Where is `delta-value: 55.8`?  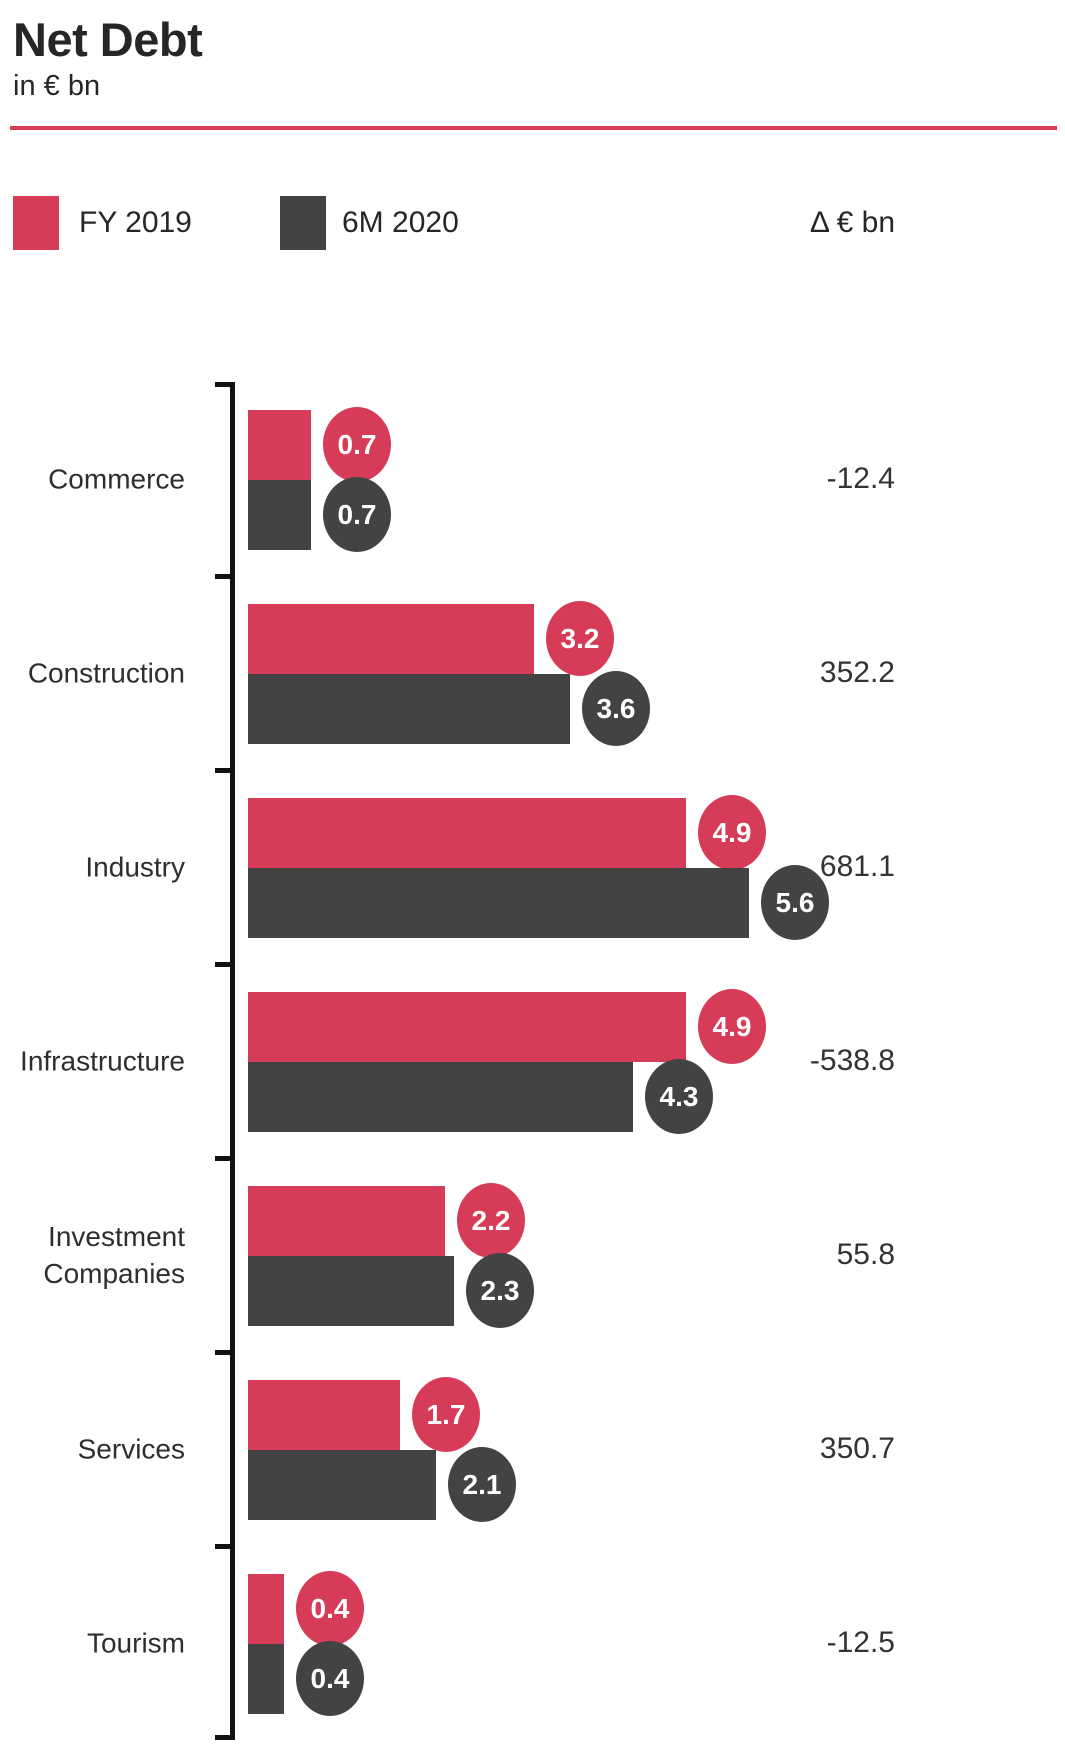 delta-value: 55.8 is located at coordinates (865, 1254).